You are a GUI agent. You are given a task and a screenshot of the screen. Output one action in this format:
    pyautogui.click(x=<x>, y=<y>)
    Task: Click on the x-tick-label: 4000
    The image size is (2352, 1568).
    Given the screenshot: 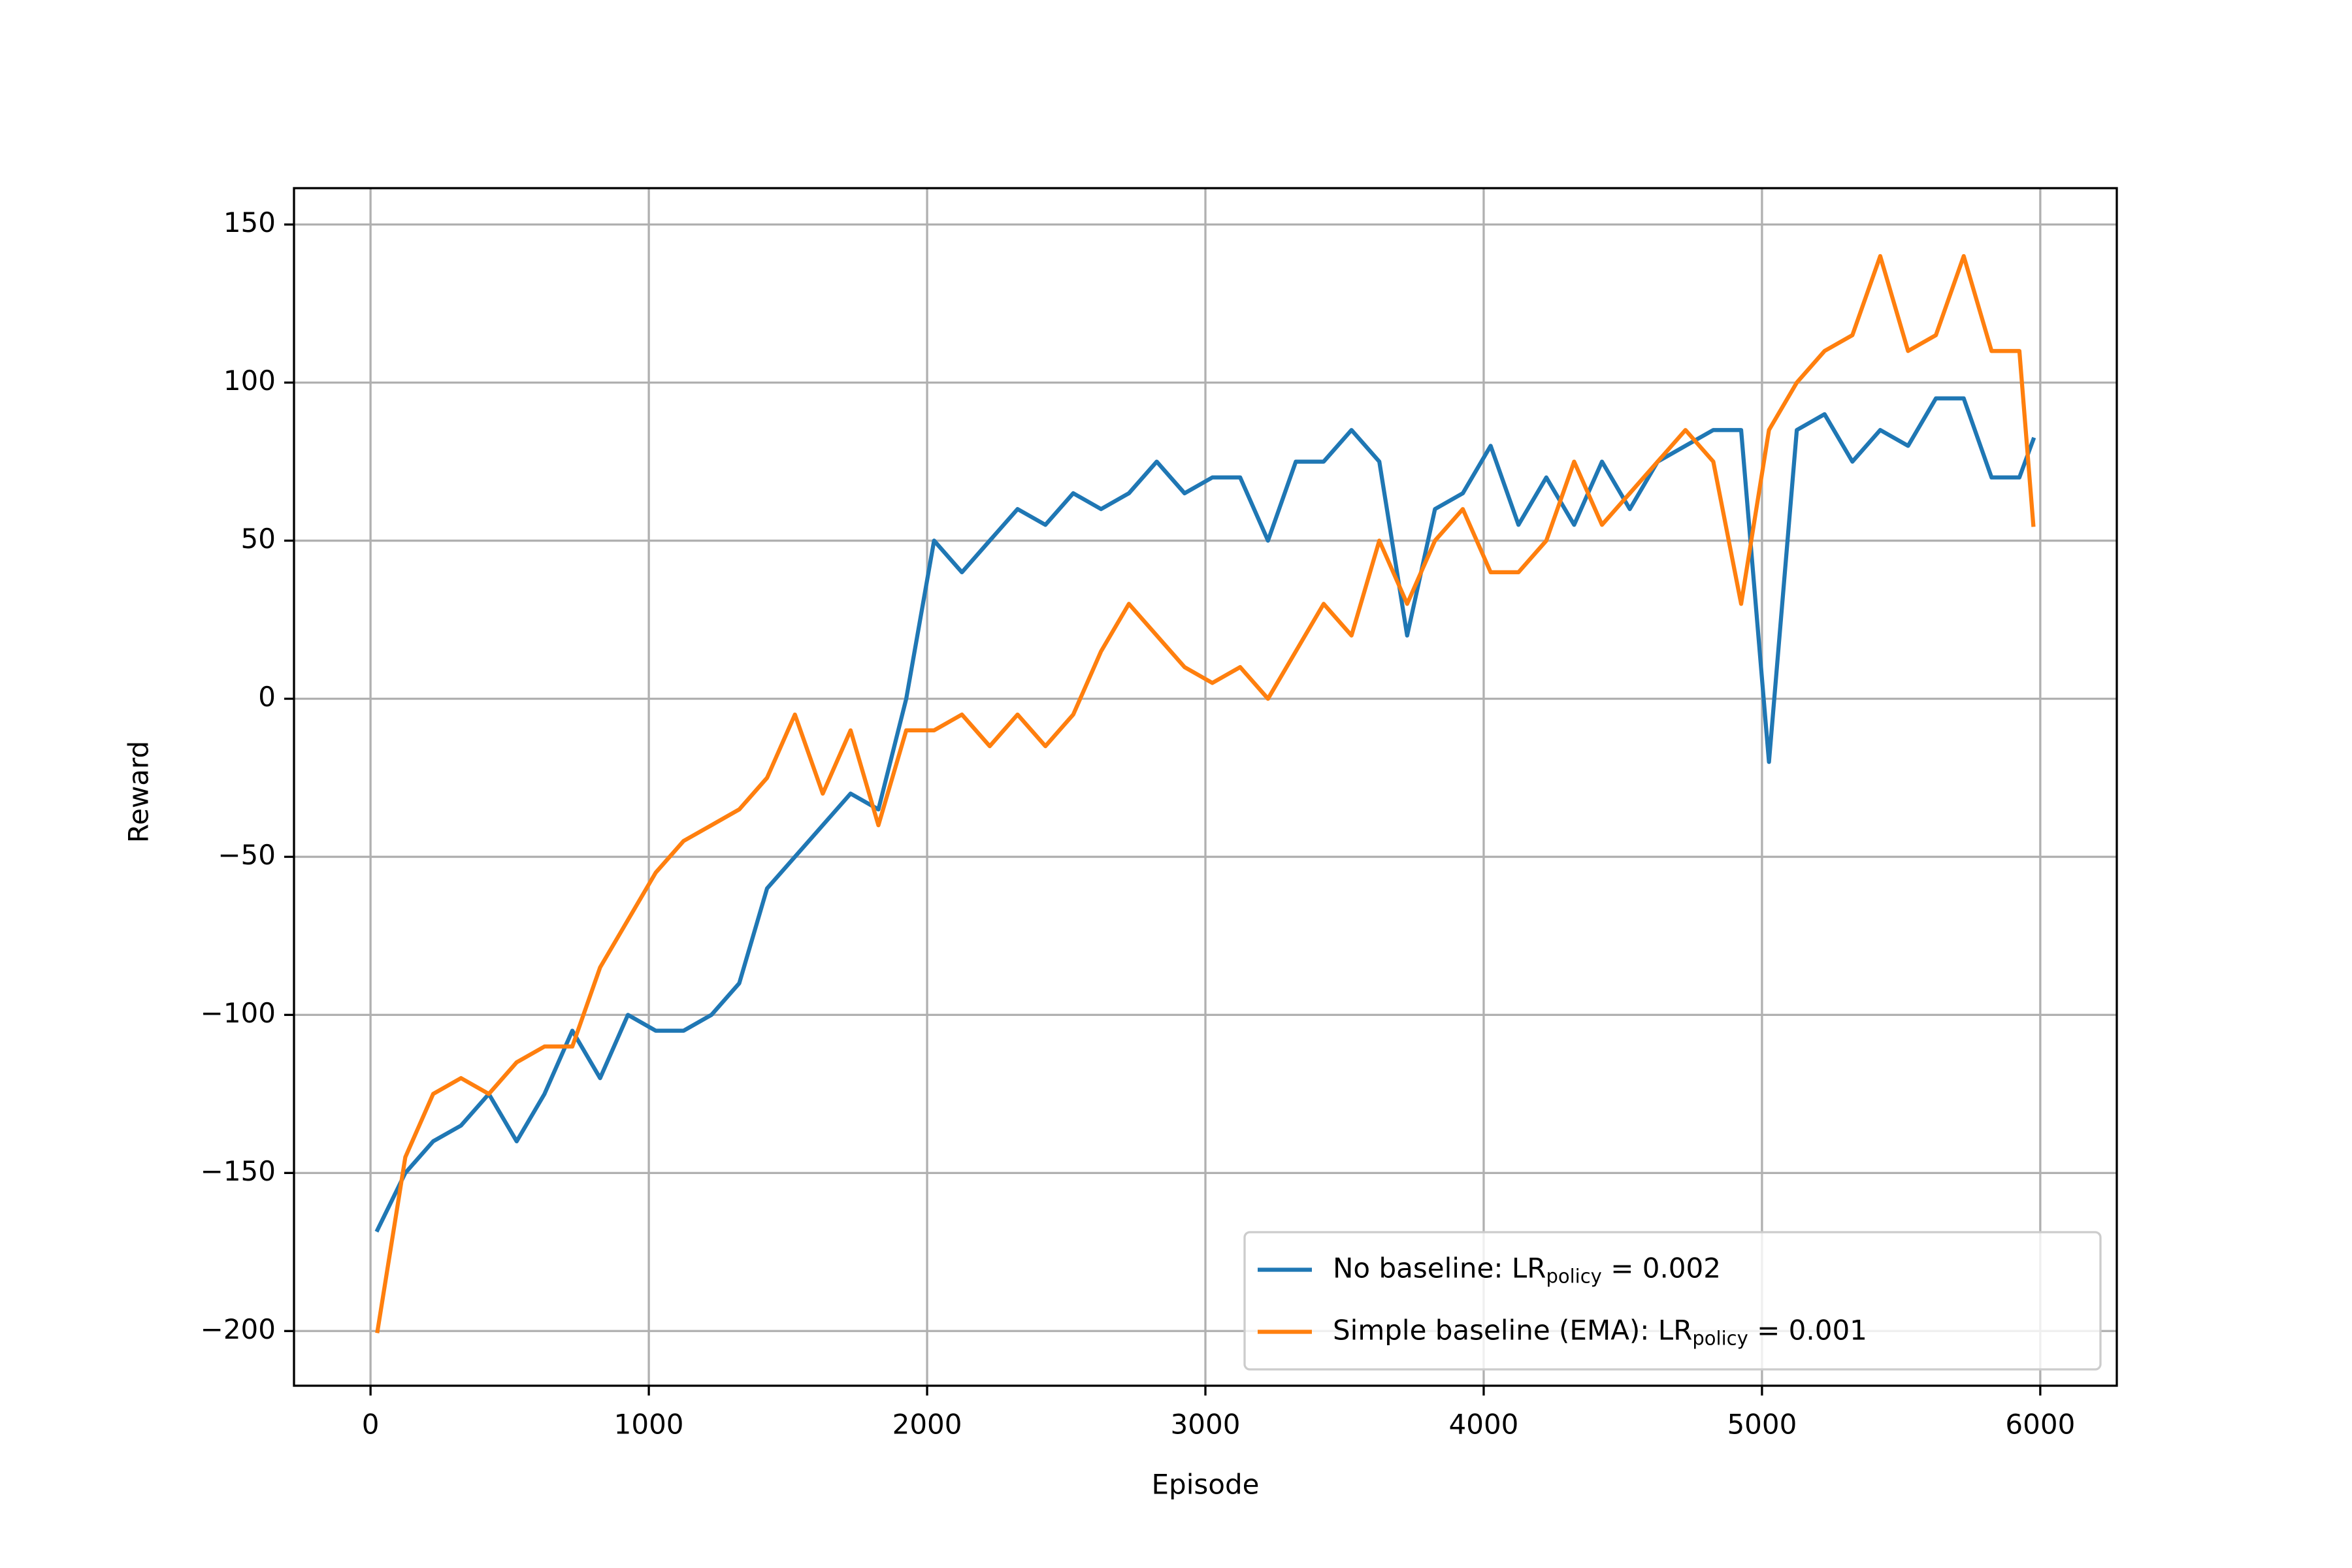 What is the action you would take?
    pyautogui.click(x=1484, y=1425)
    